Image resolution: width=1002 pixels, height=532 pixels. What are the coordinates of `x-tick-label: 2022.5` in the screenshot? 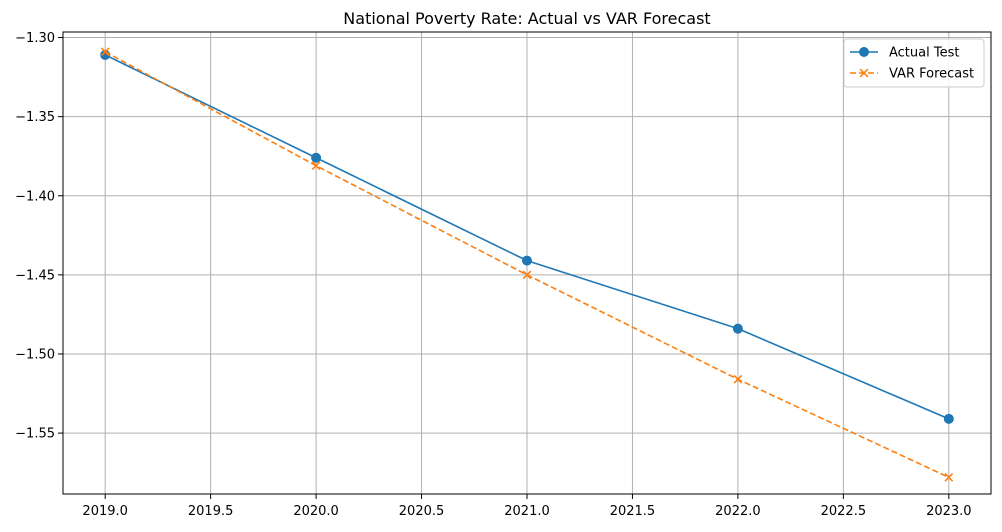 It's located at (844, 511).